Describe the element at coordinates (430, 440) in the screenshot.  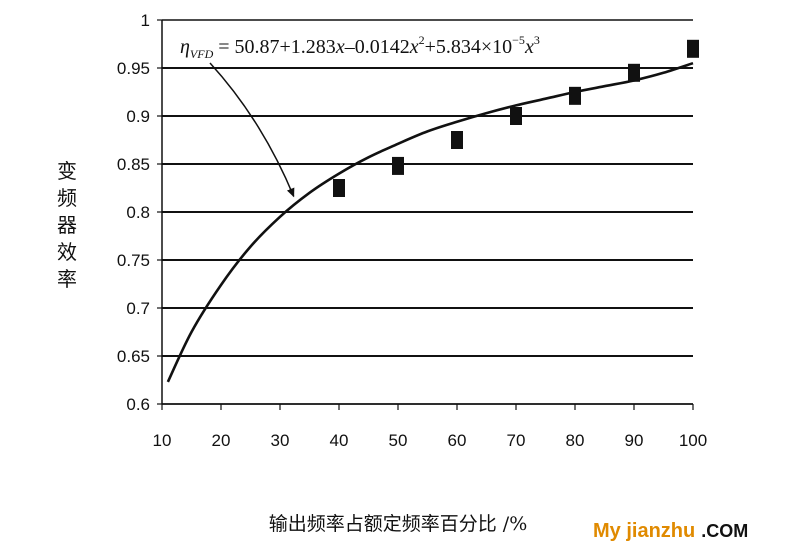
I see `x-tick-labels: 10 20 30 40 50 60 70 80 90 100` at that location.